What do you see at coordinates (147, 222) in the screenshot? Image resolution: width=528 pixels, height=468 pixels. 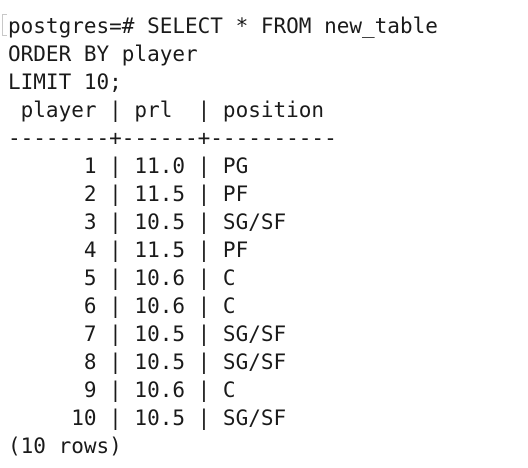 I see `table-row: 3 | 10.5 | SG/SF` at bounding box center [147, 222].